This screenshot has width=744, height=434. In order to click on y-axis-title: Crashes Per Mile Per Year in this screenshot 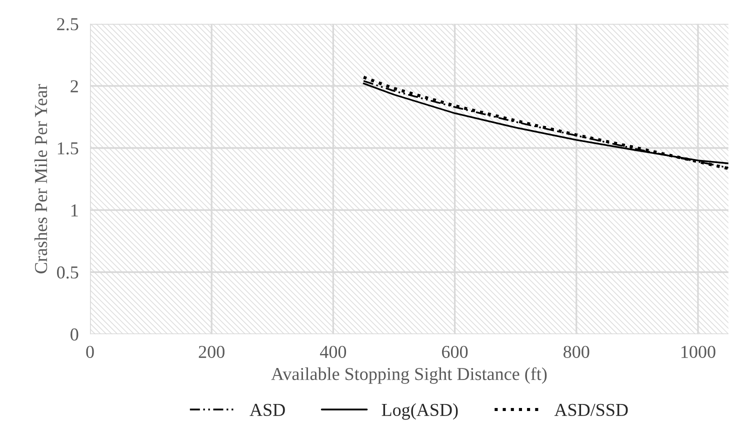, I will do `click(41, 179)`.